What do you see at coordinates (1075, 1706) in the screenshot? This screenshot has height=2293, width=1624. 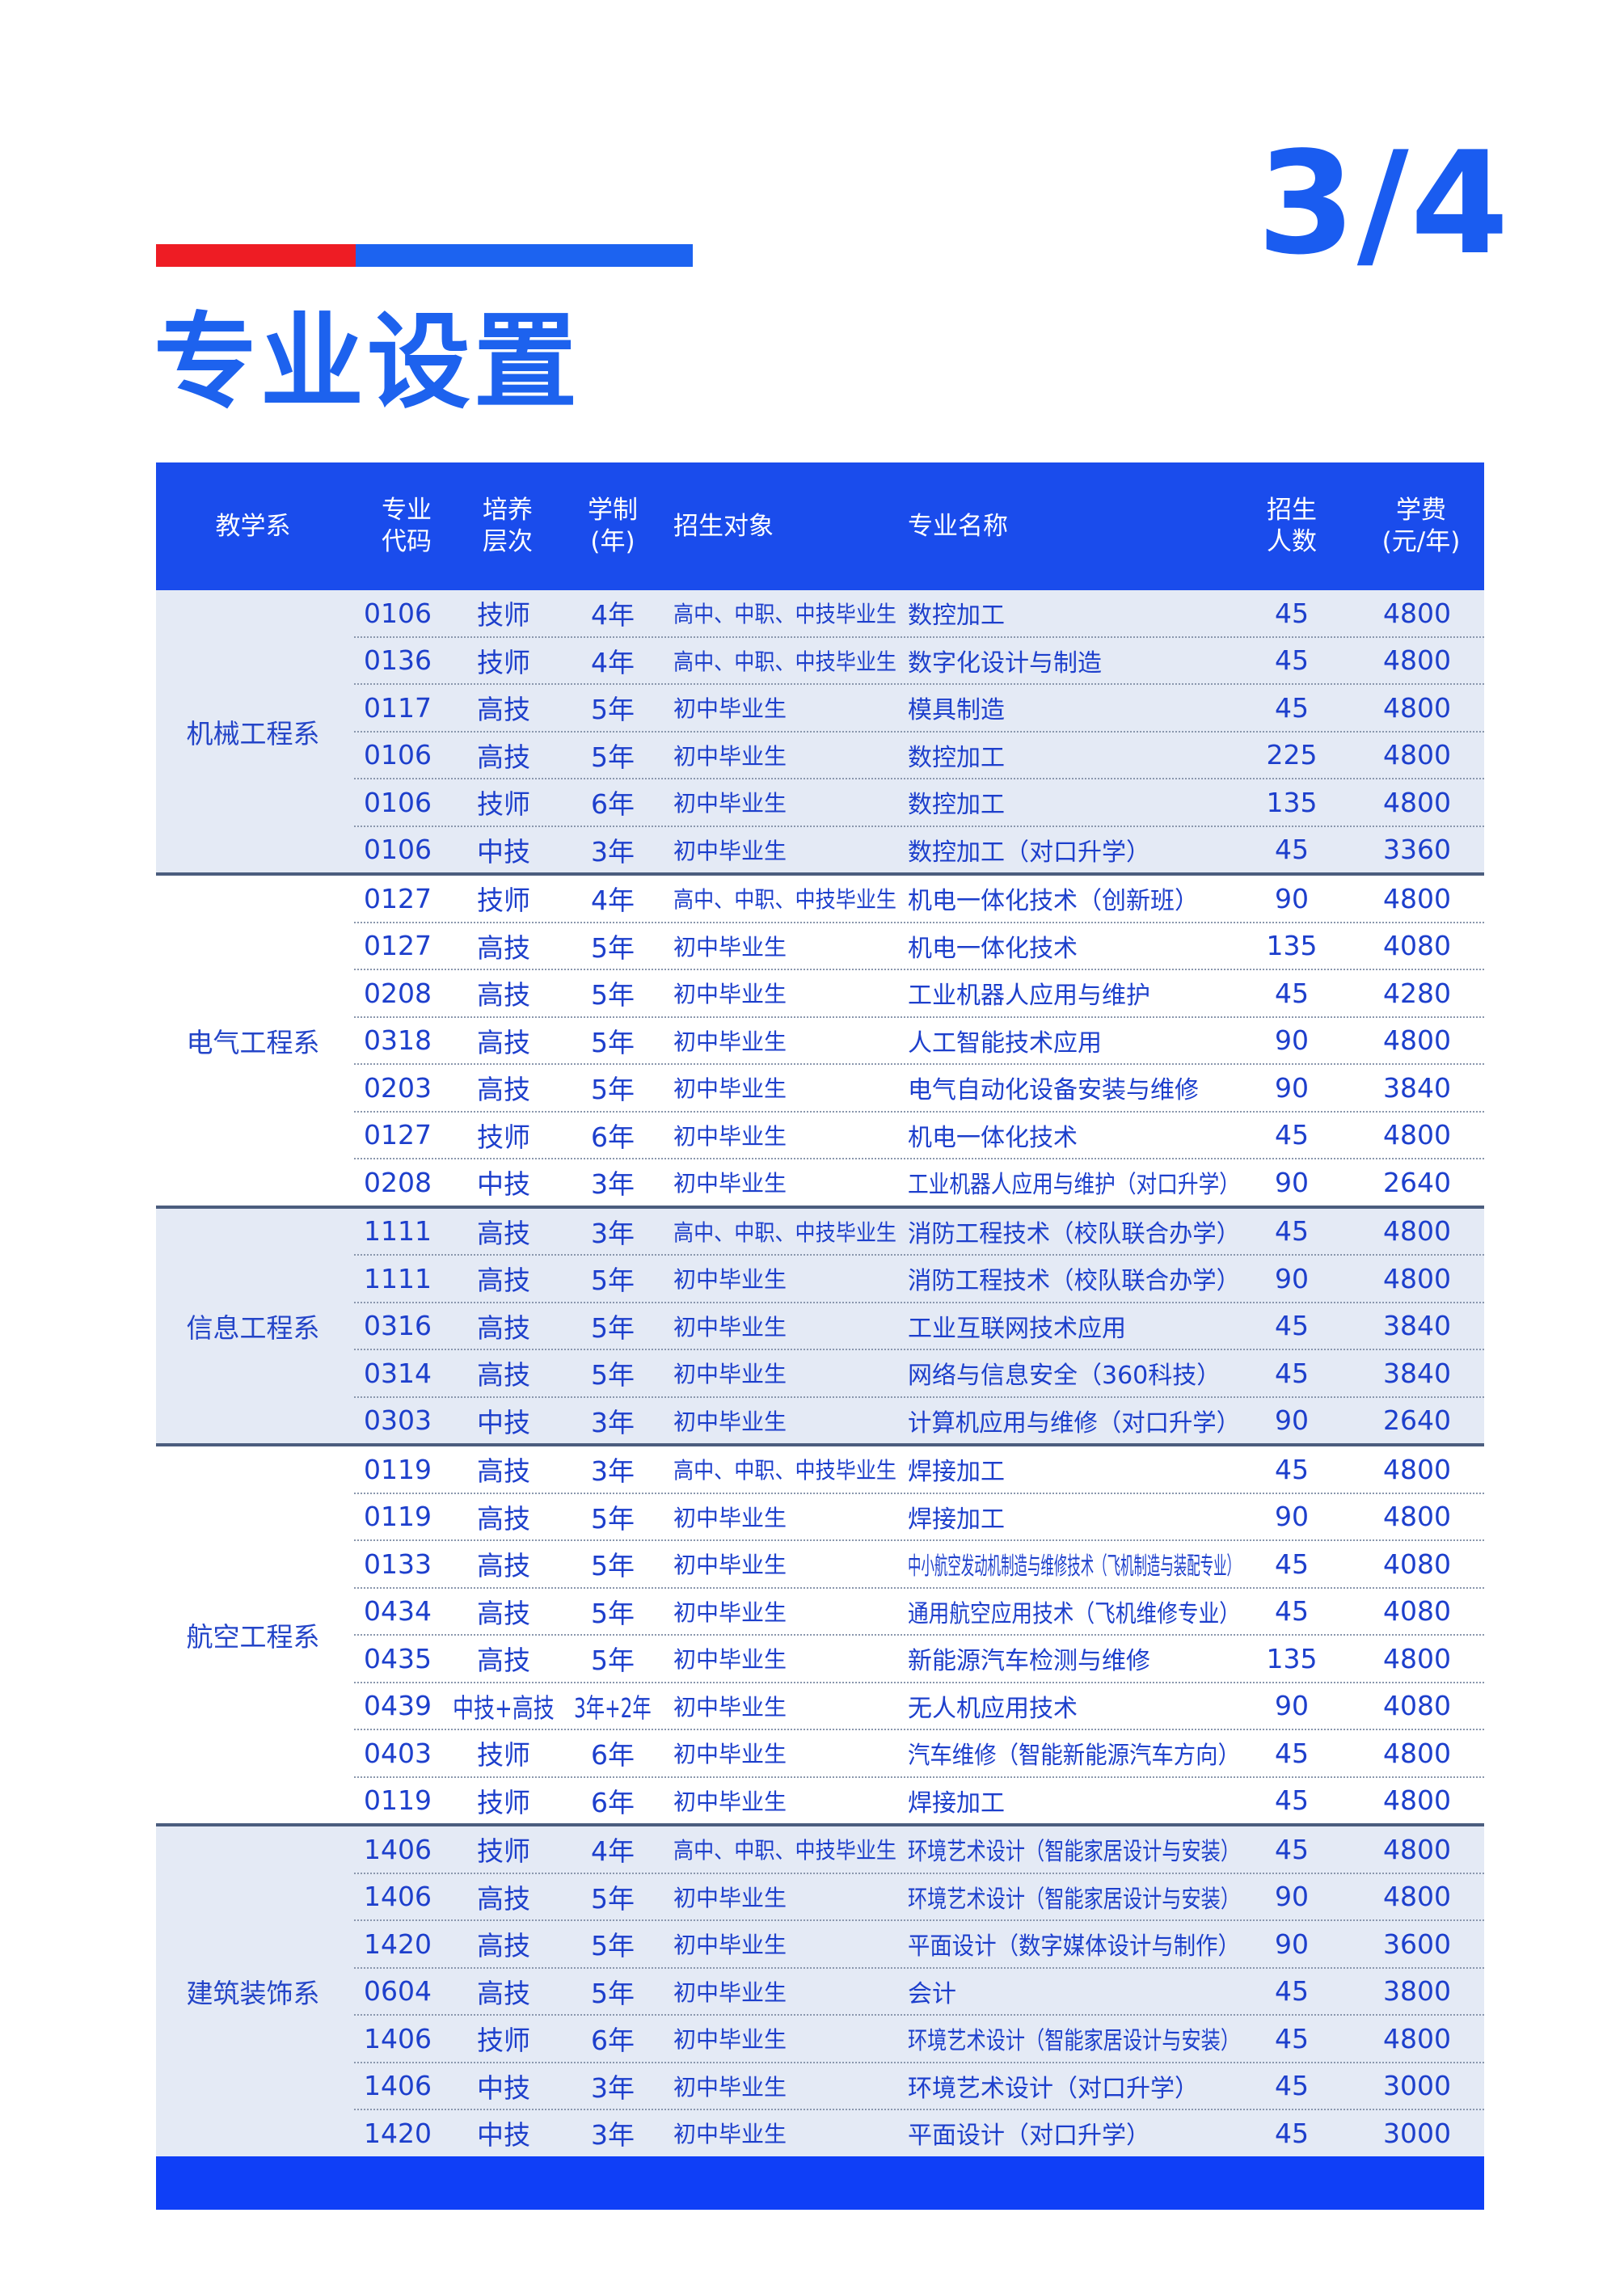 I see `major-name-cell: 无人机应用技术` at bounding box center [1075, 1706].